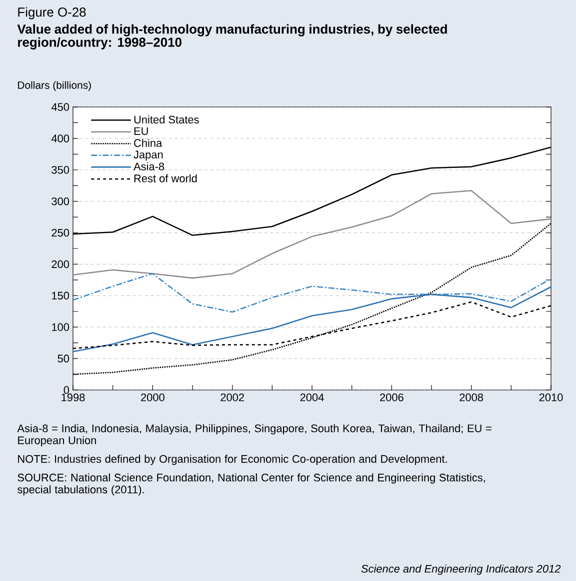 The height and width of the screenshot is (581, 576). What do you see at coordinates (60, 138) in the screenshot?
I see `y-tick-label: 400` at bounding box center [60, 138].